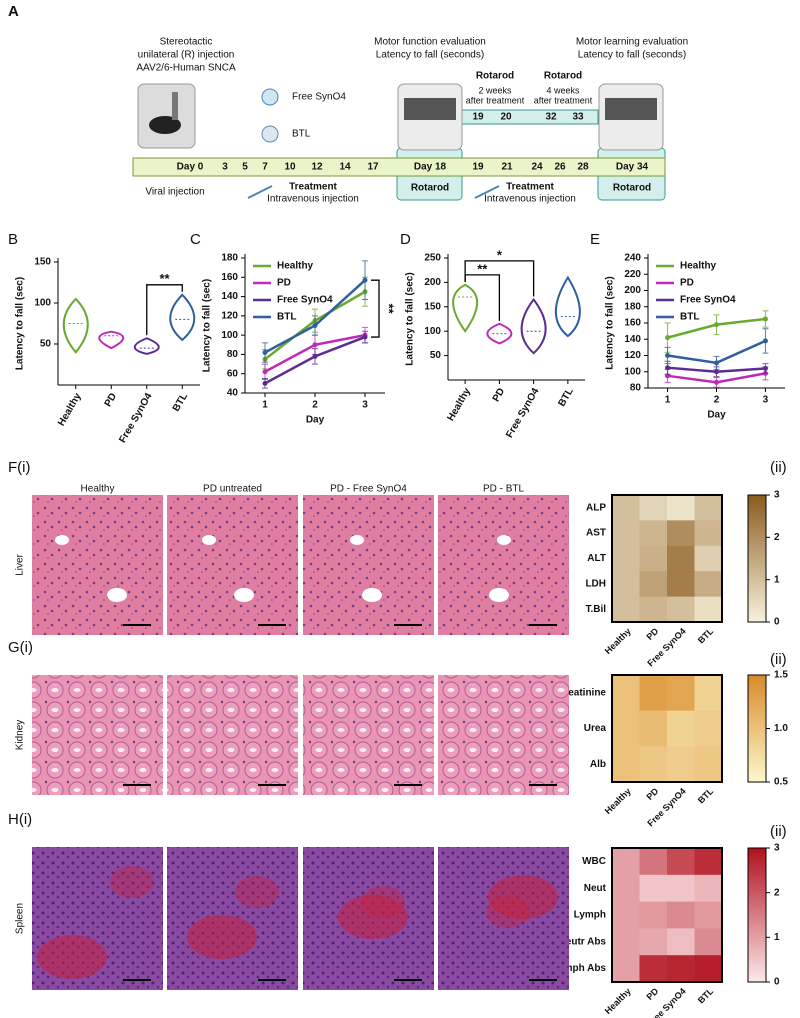 The image size is (800, 1018). What do you see at coordinates (399, 167) in the screenshot?
I see `timeline-bar` at bounding box center [399, 167].